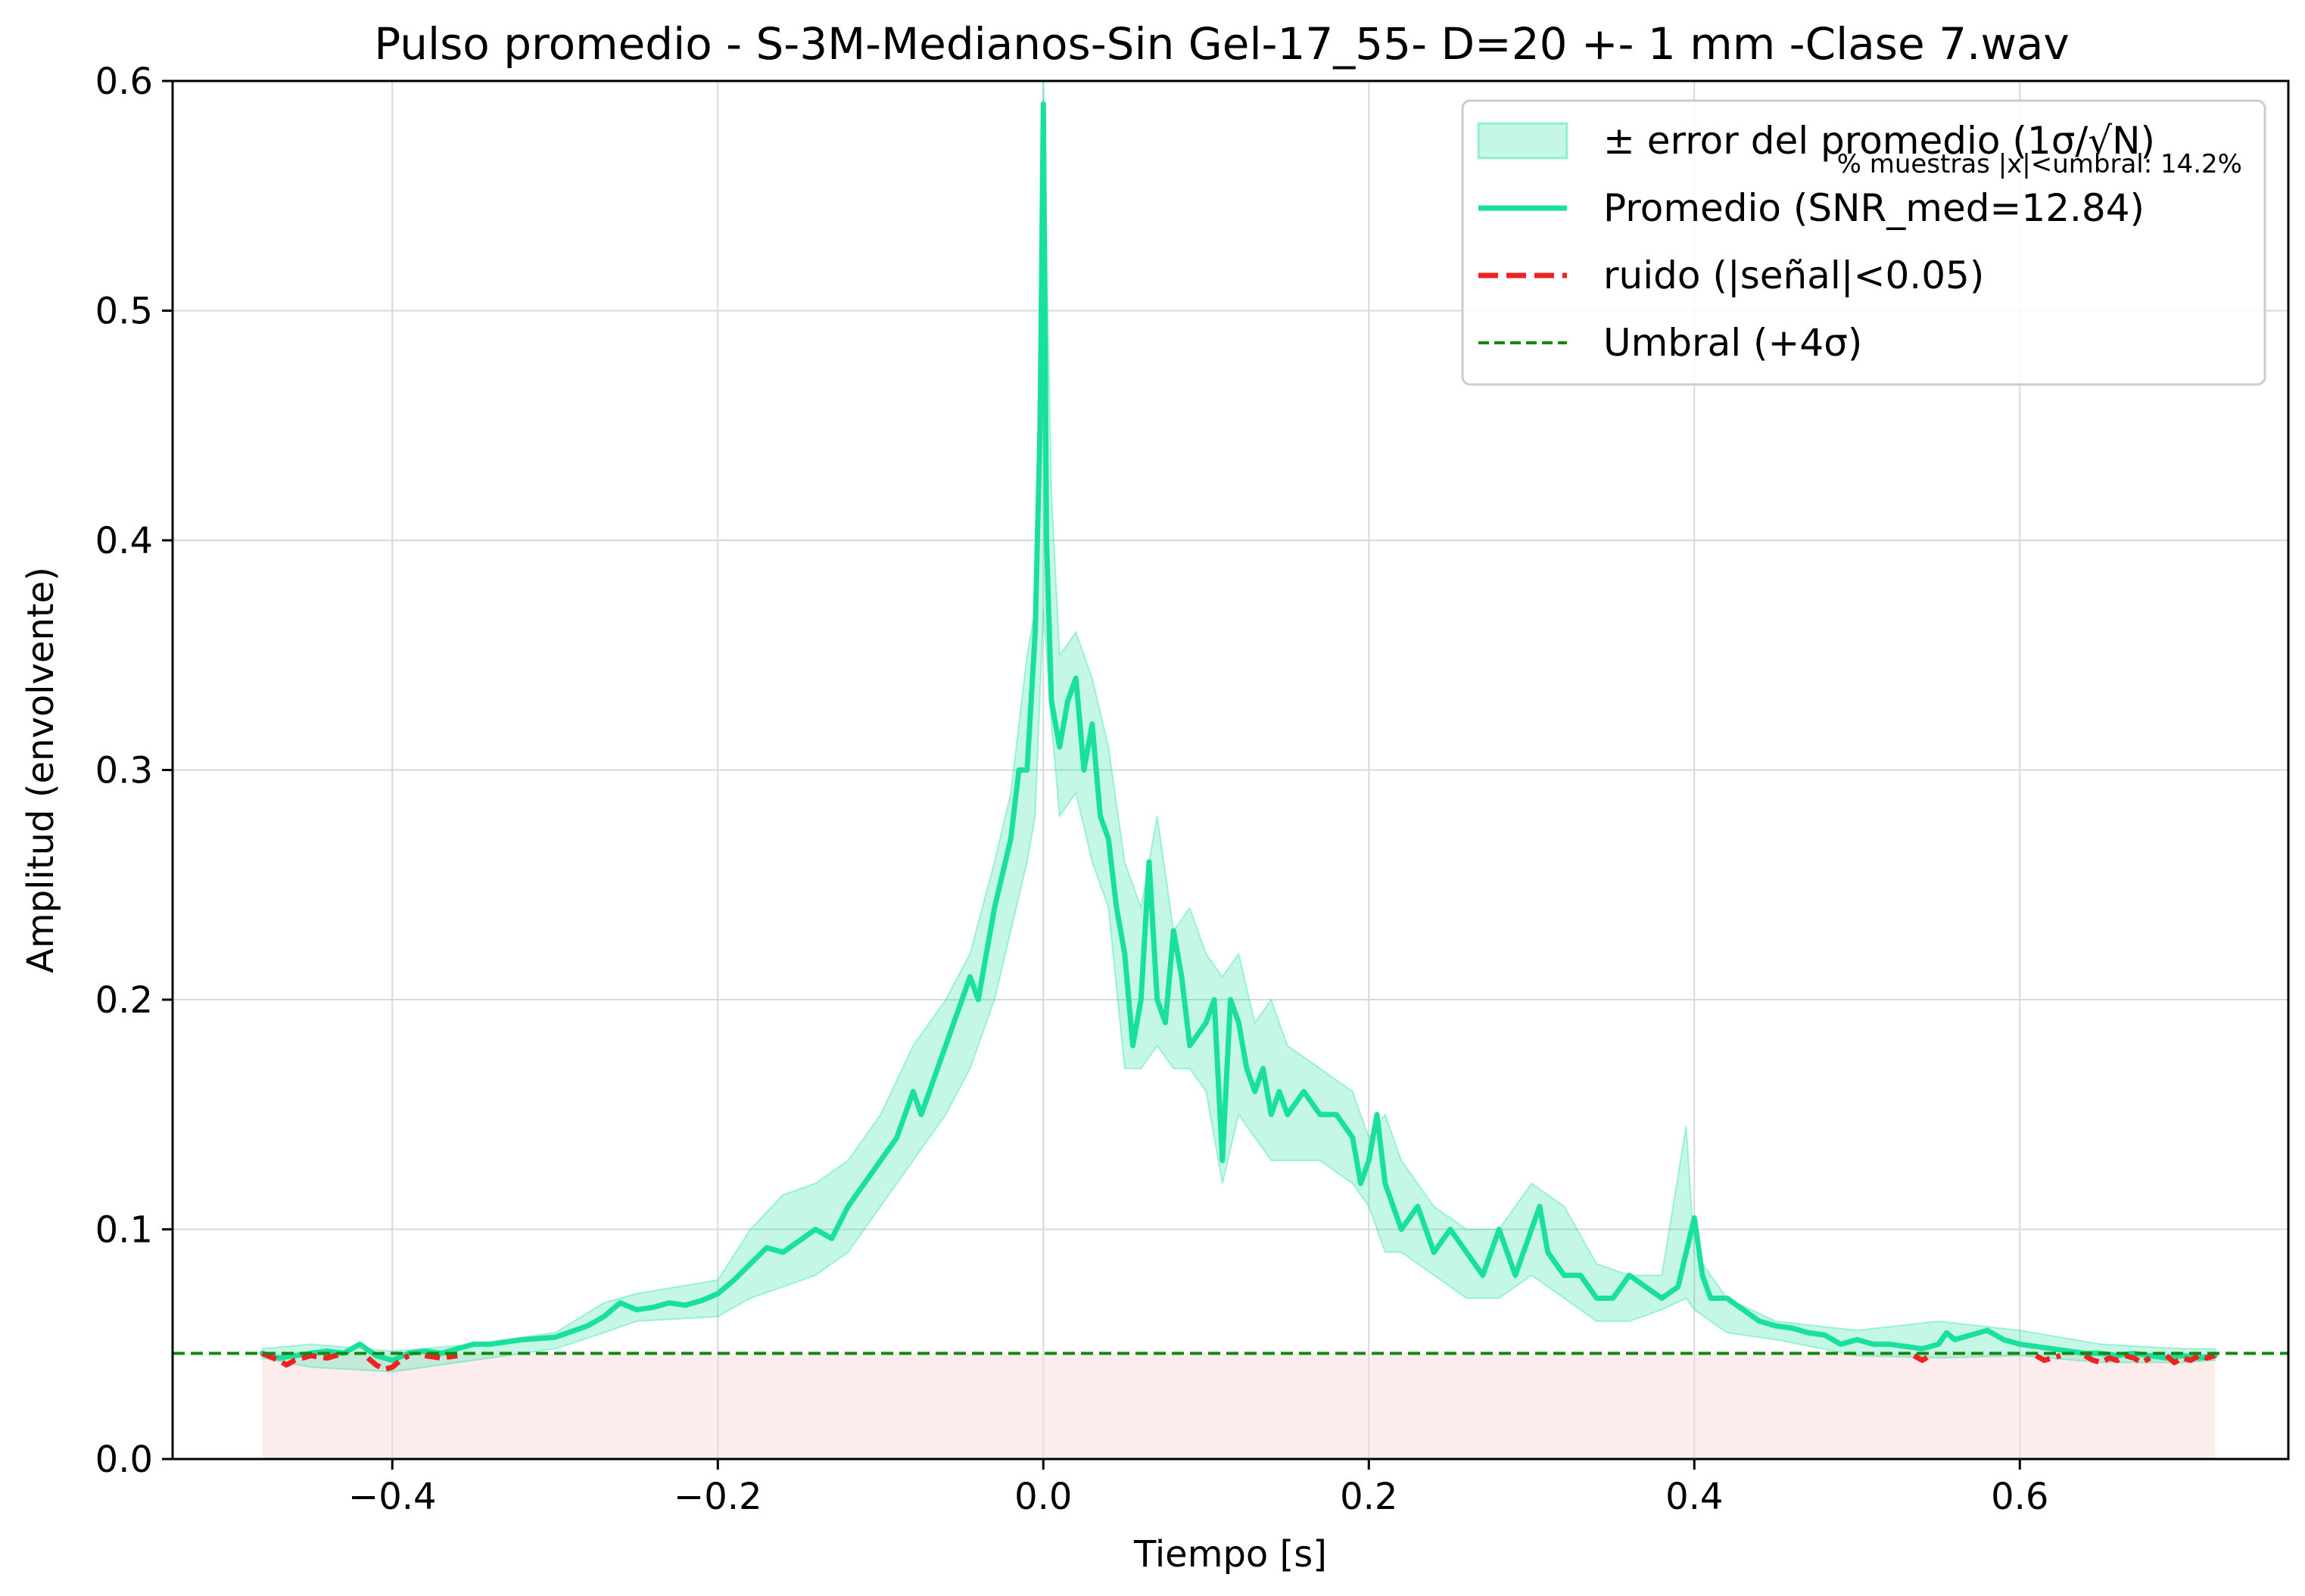  Describe the element at coordinates (1732, 343) in the screenshot. I see `legend-label-threshold: Umbral (+4σ)` at that location.